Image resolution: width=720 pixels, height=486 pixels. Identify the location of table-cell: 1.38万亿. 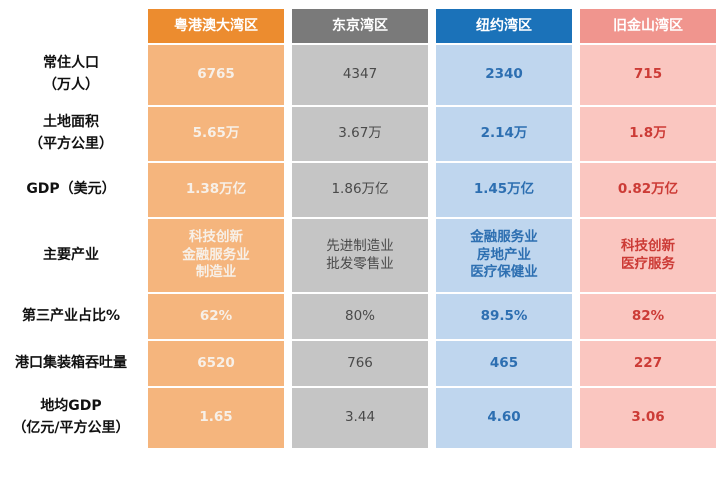
(216, 191).